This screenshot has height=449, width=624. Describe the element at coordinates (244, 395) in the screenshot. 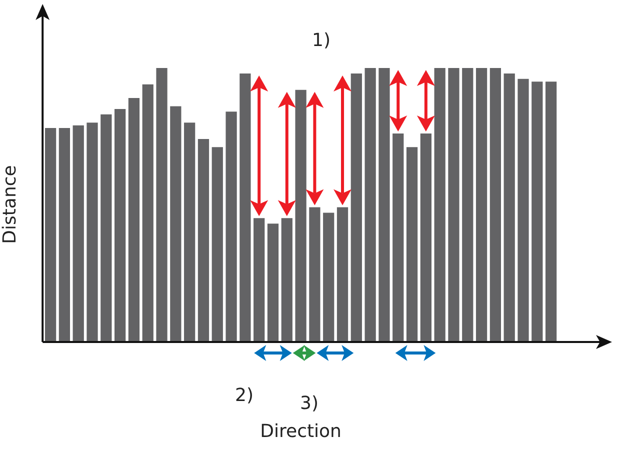

I see `text: 2)` at that location.